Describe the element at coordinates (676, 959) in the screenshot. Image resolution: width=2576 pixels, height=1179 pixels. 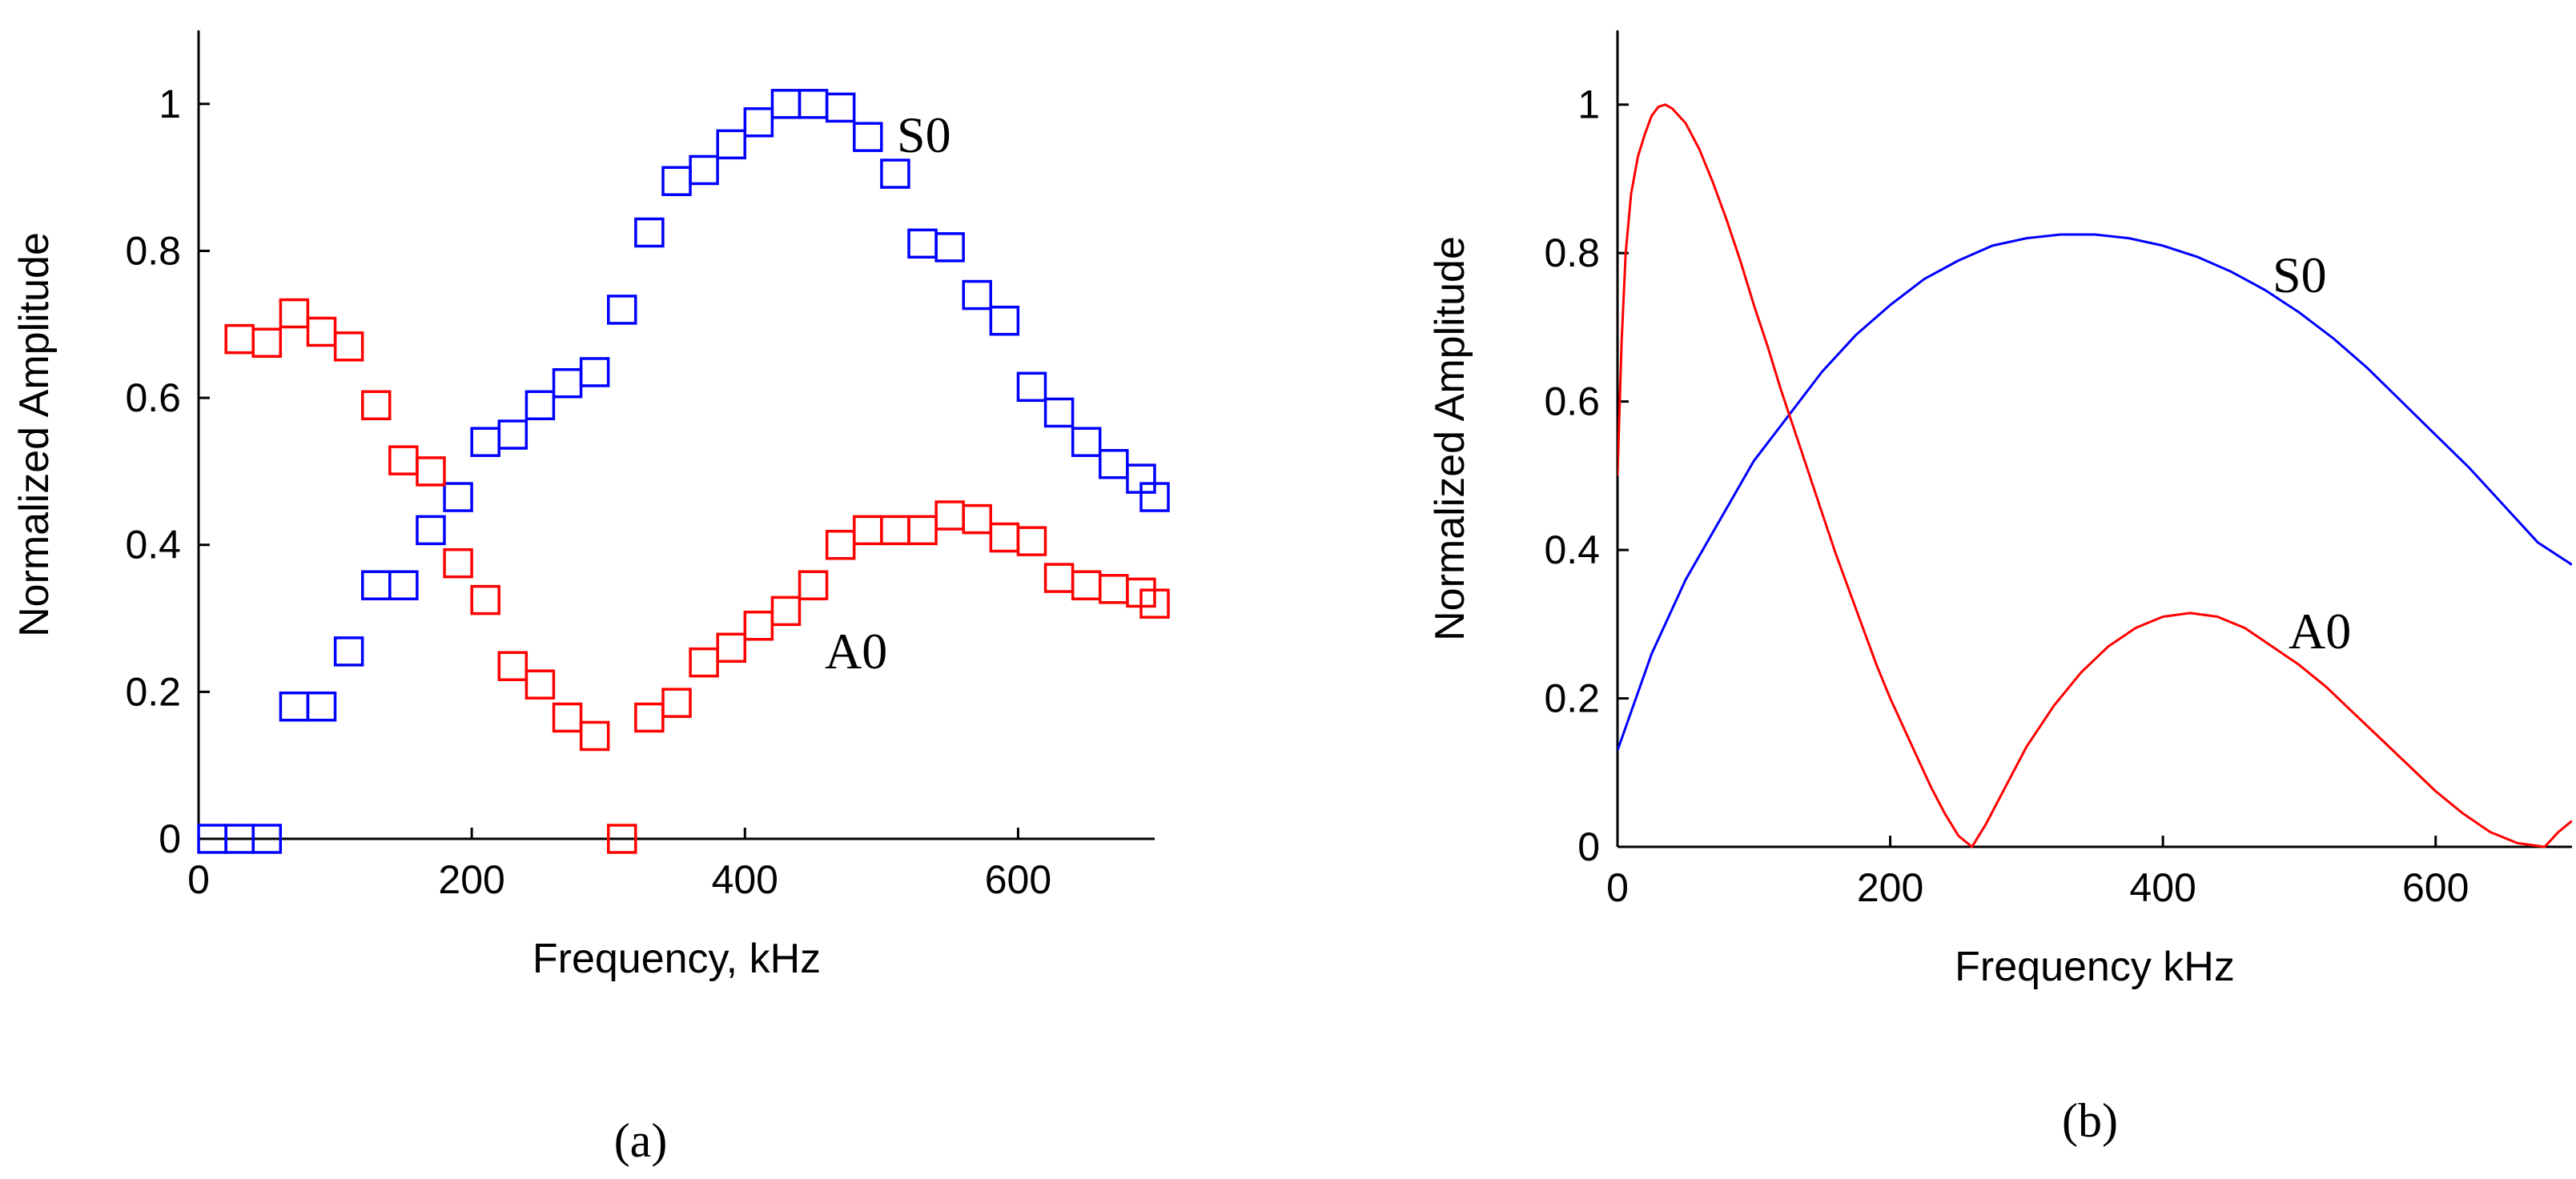
I see `x-axis-label: Frequency, kHz` at that location.